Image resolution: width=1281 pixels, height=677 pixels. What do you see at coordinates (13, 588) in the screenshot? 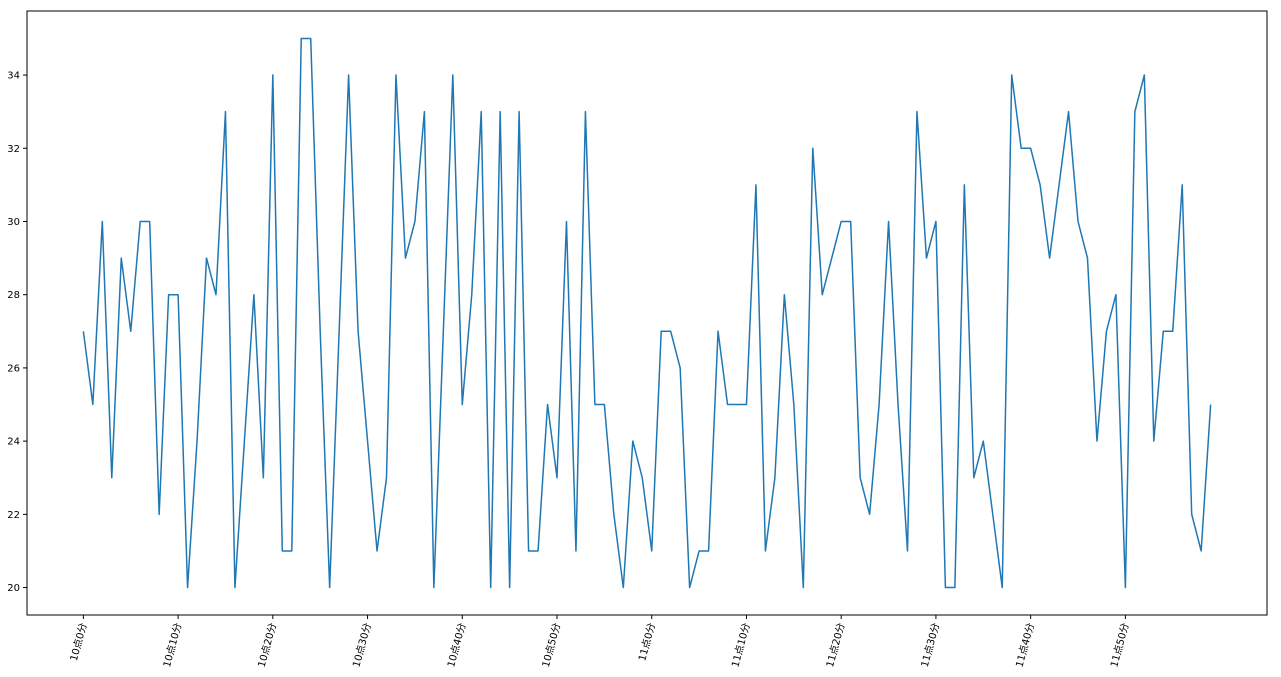
I see `y-tick-label: 20` at bounding box center [13, 588].